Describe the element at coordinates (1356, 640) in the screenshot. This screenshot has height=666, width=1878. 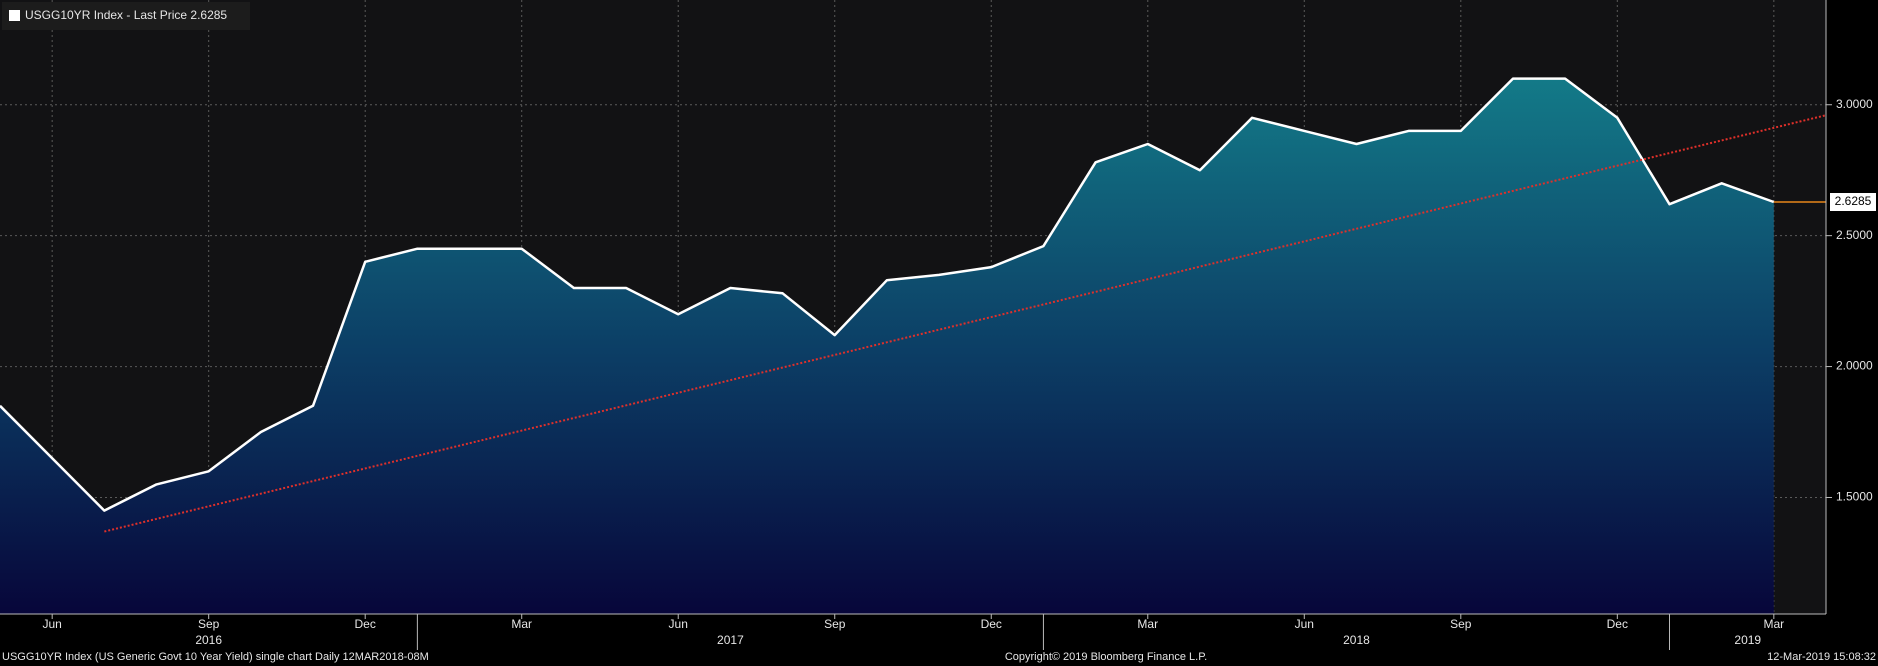
I see `year-label: 2018` at that location.